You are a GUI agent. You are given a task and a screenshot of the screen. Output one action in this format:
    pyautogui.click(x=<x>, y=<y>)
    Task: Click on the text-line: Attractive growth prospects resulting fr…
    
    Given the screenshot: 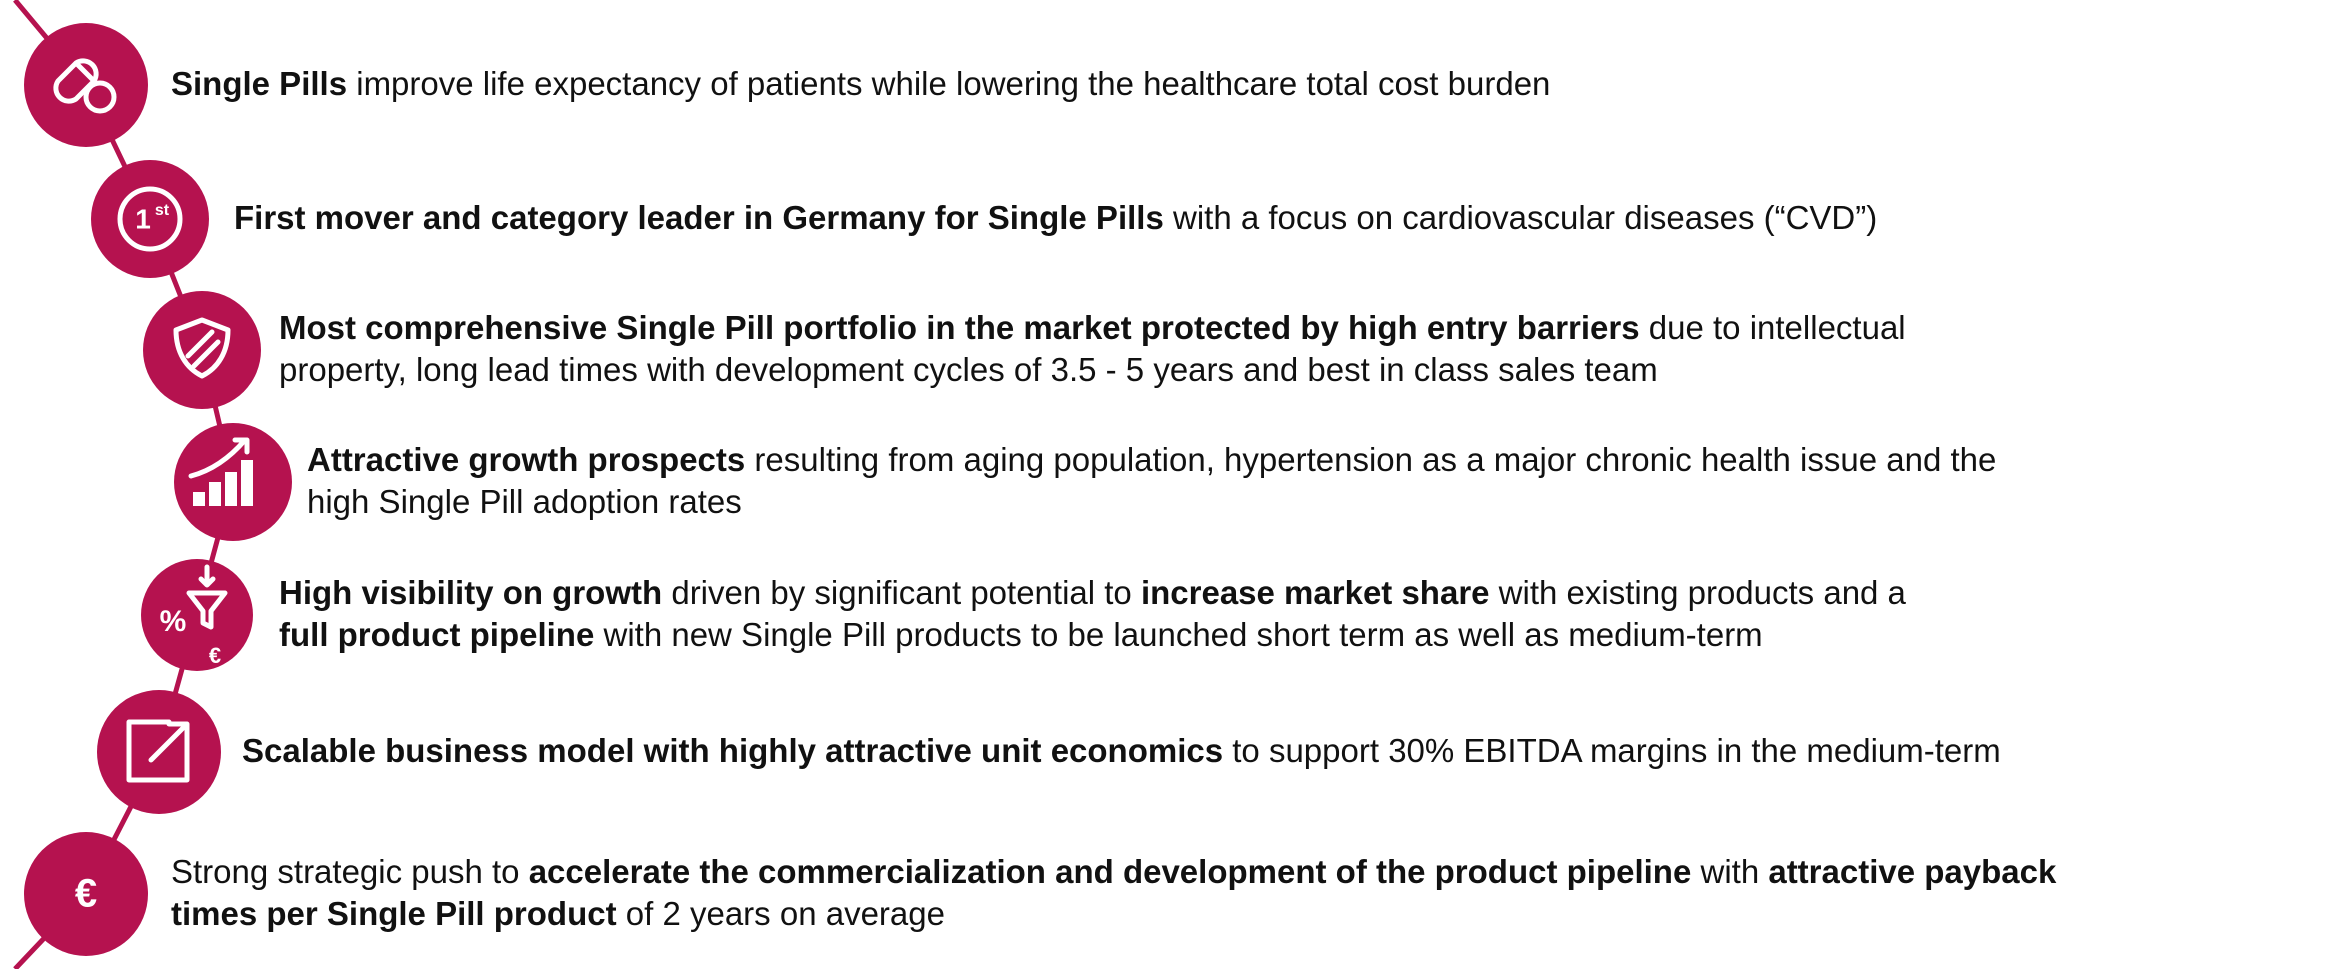 What is the action you would take?
    pyautogui.click(x=1151, y=460)
    